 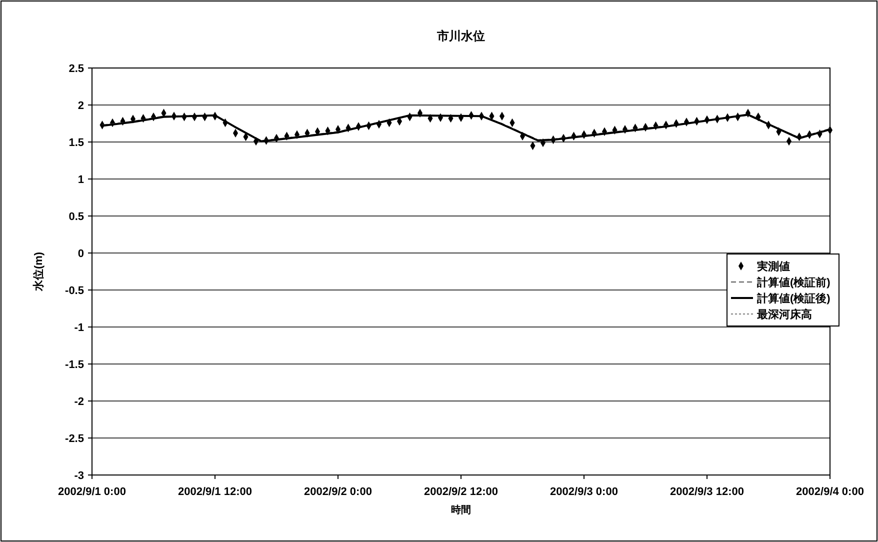 I want to click on x-tick-label: 2002/9/3 0:00, so click(x=584, y=492).